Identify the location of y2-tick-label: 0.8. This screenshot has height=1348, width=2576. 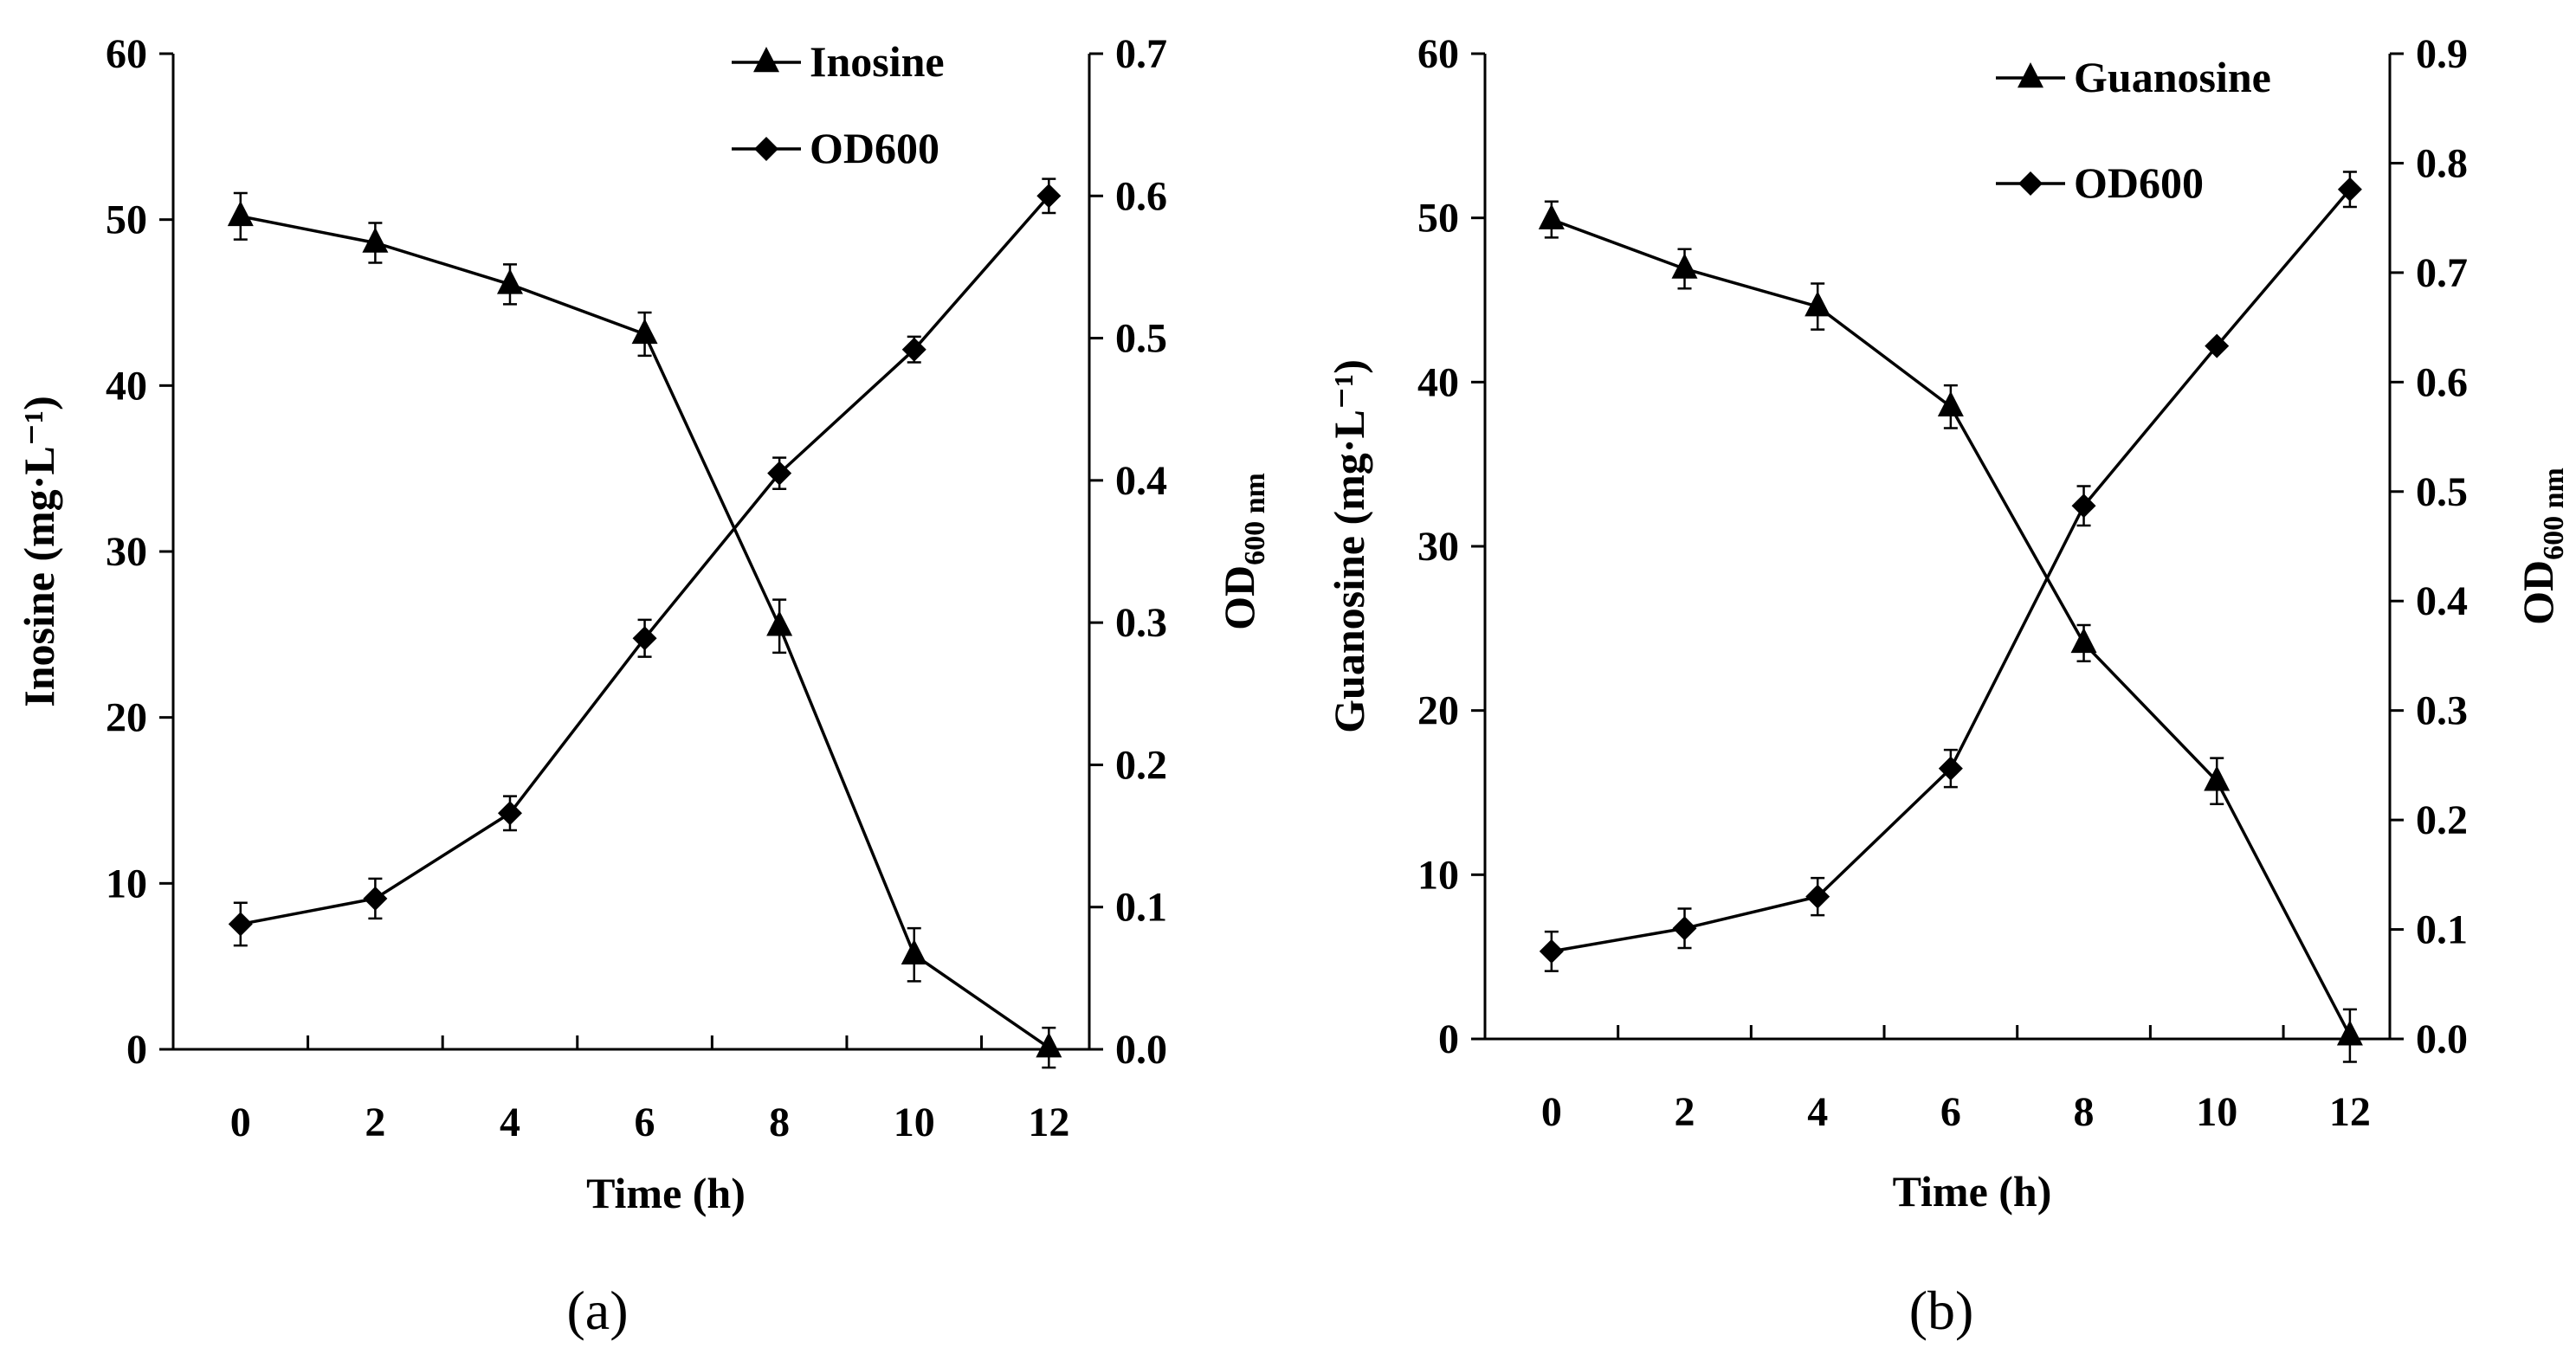
(2442, 163).